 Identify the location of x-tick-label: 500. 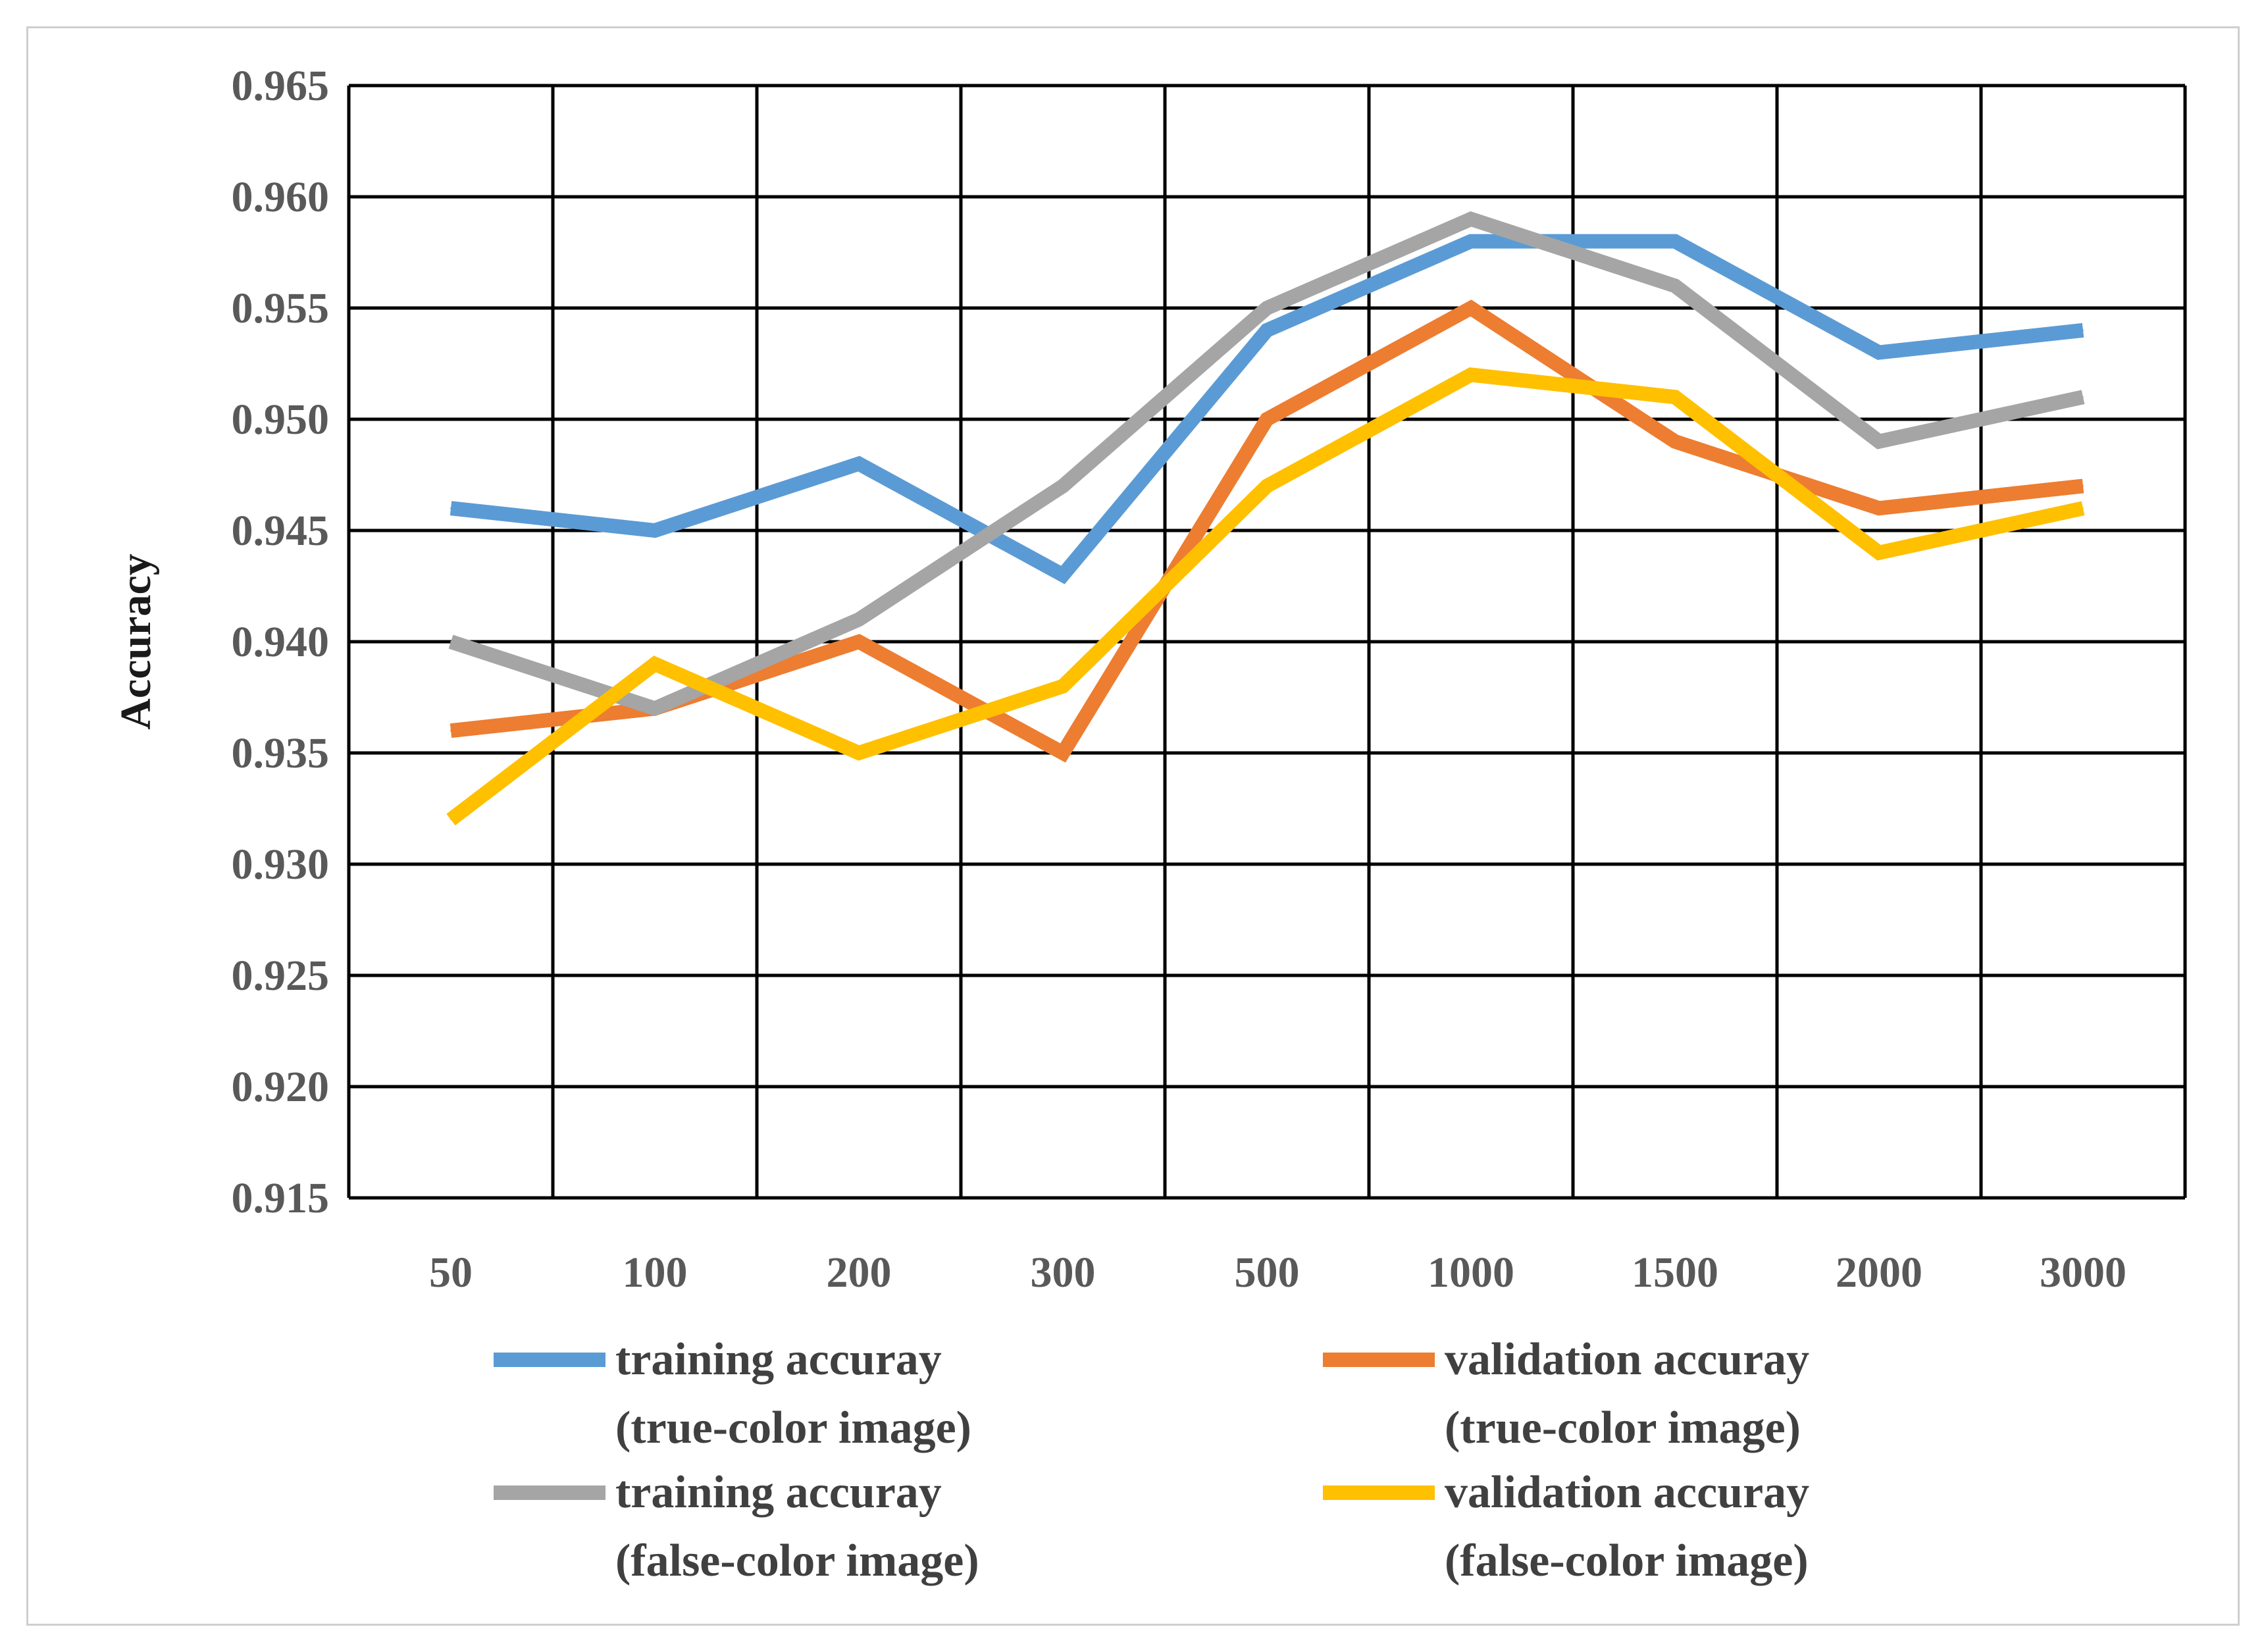
(1267, 1273).